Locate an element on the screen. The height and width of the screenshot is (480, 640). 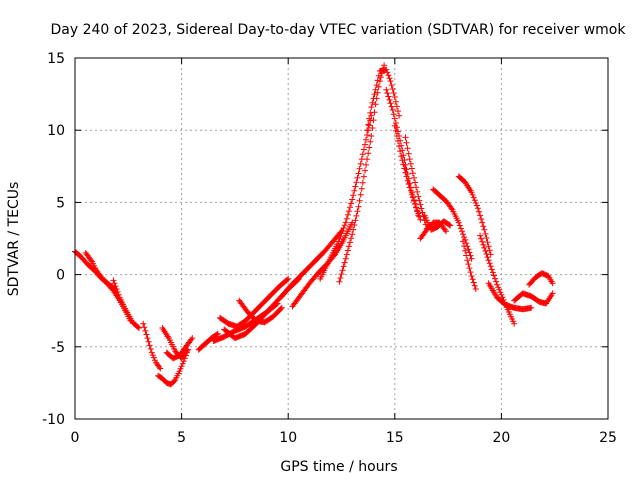
y-tick-label: 0 is located at coordinates (60, 276).